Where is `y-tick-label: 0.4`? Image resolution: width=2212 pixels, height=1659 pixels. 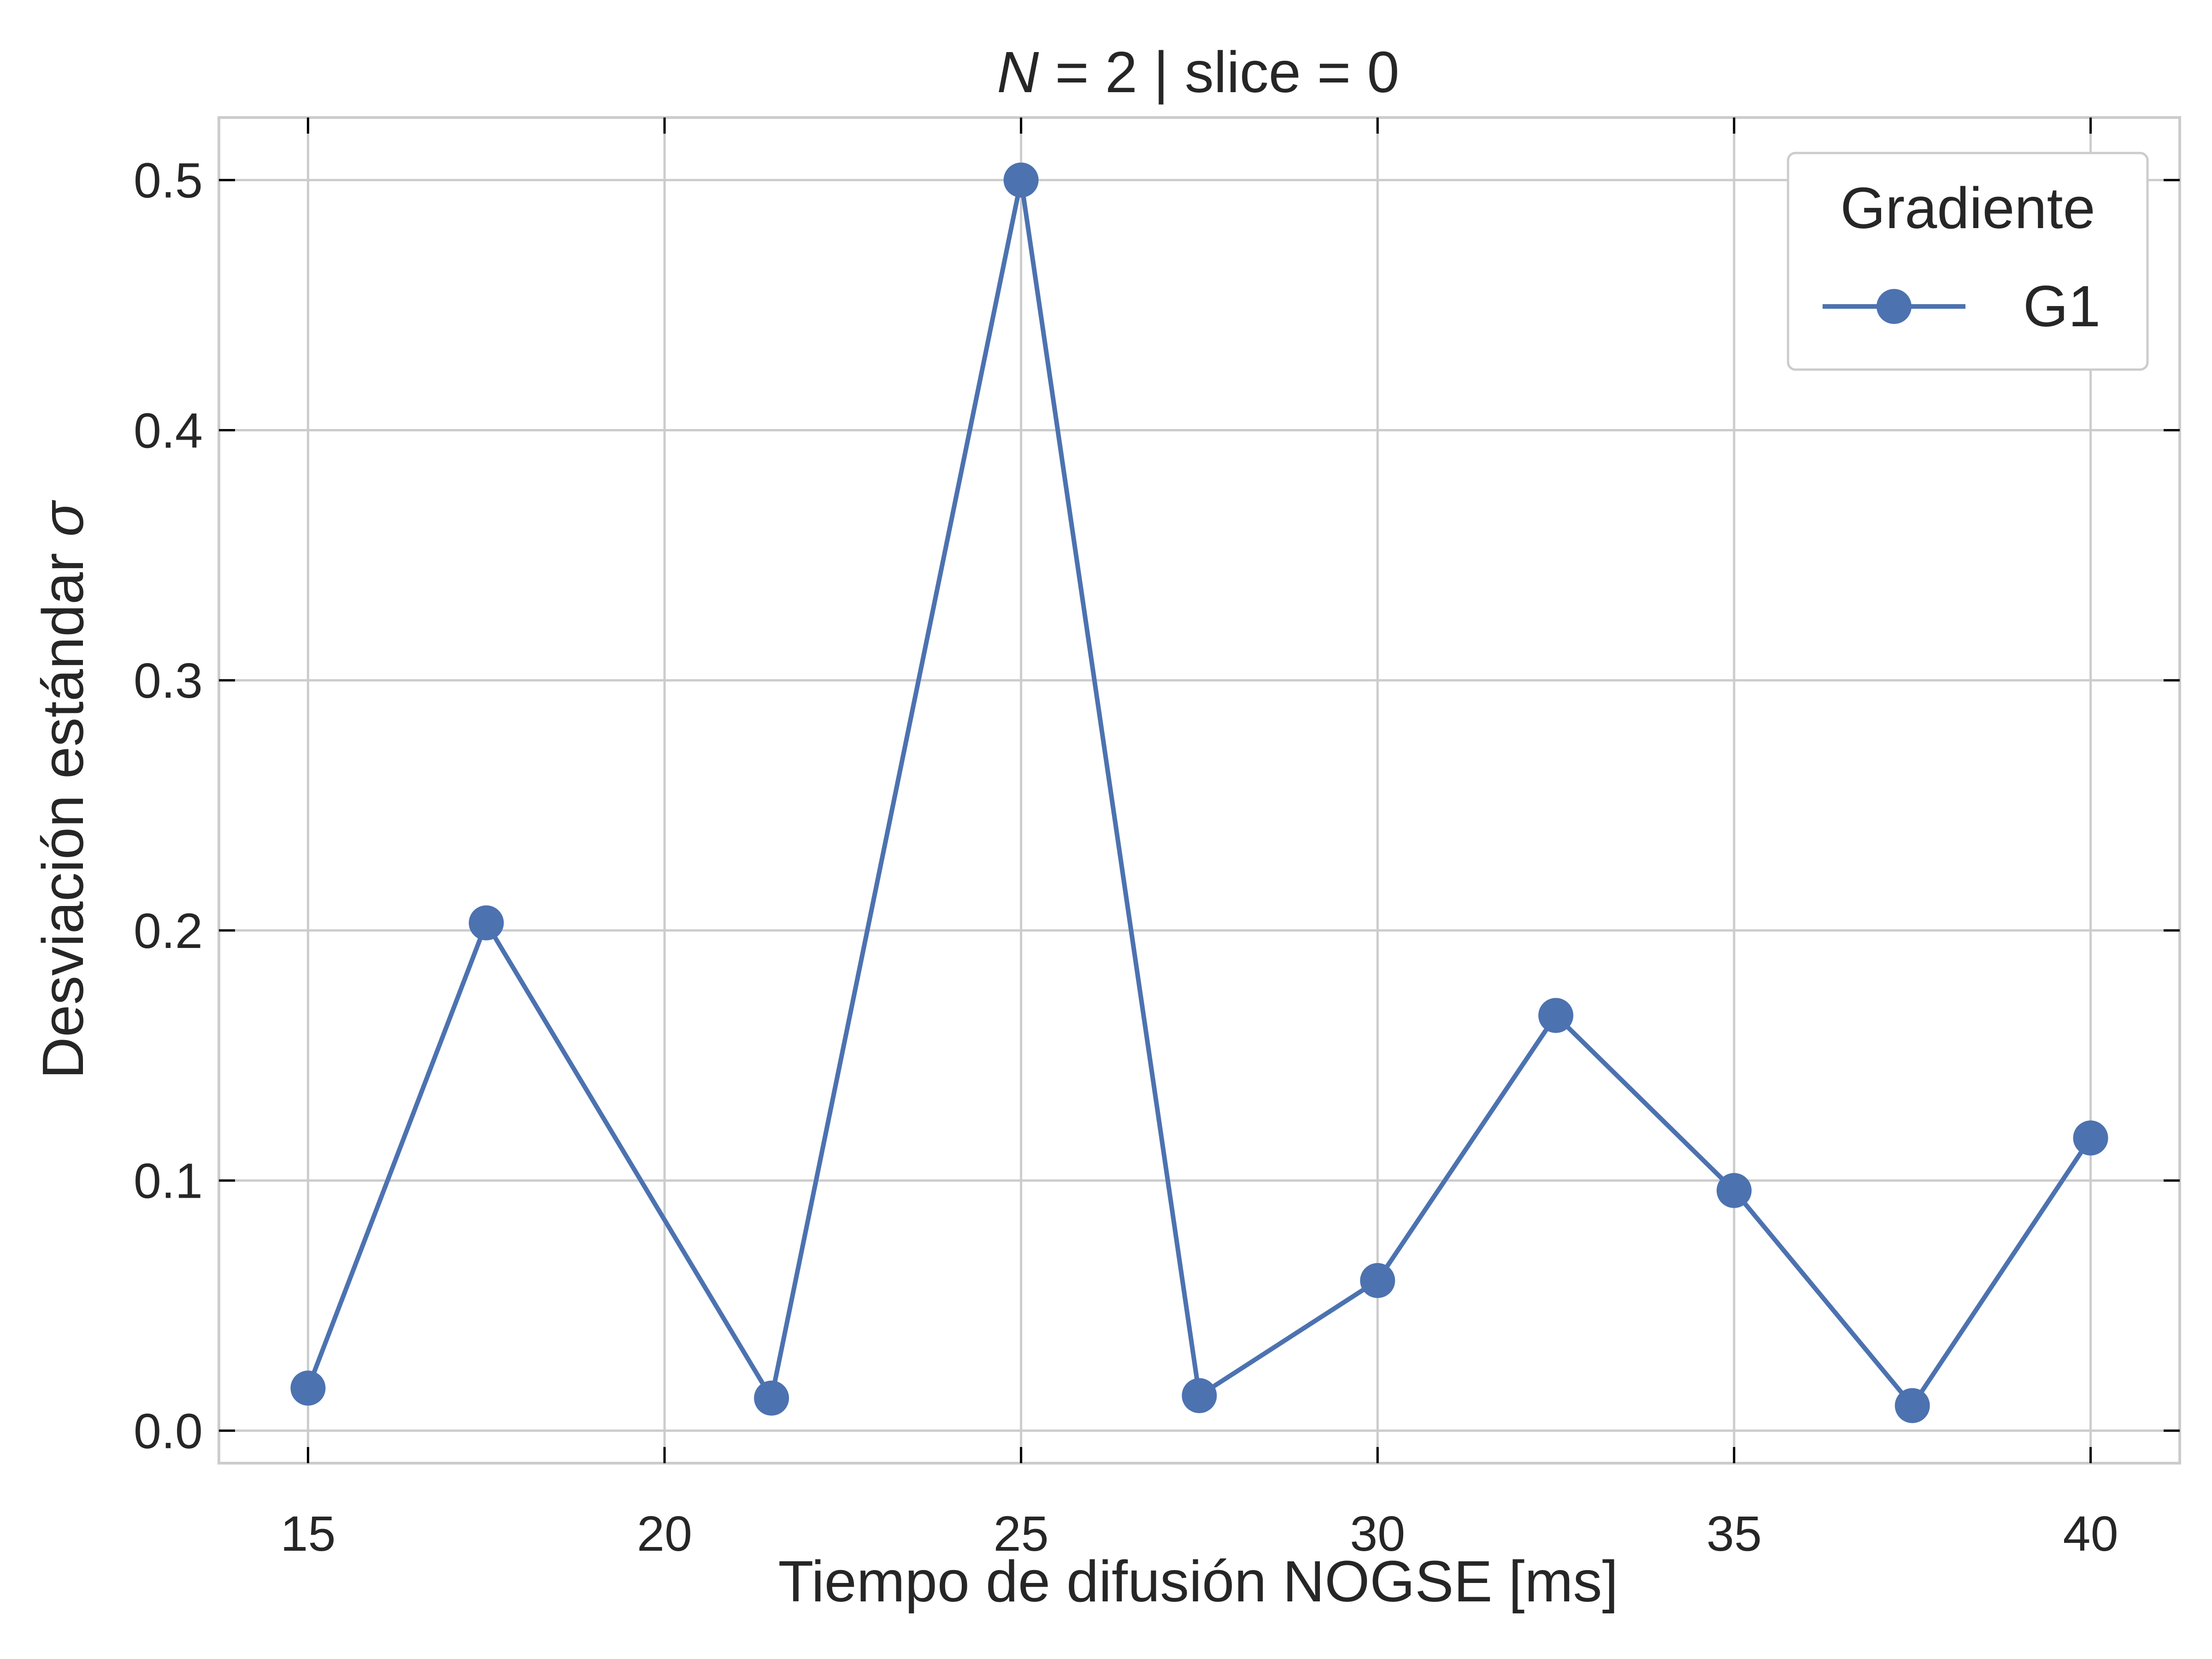
y-tick-label: 0.4 is located at coordinates (168, 430).